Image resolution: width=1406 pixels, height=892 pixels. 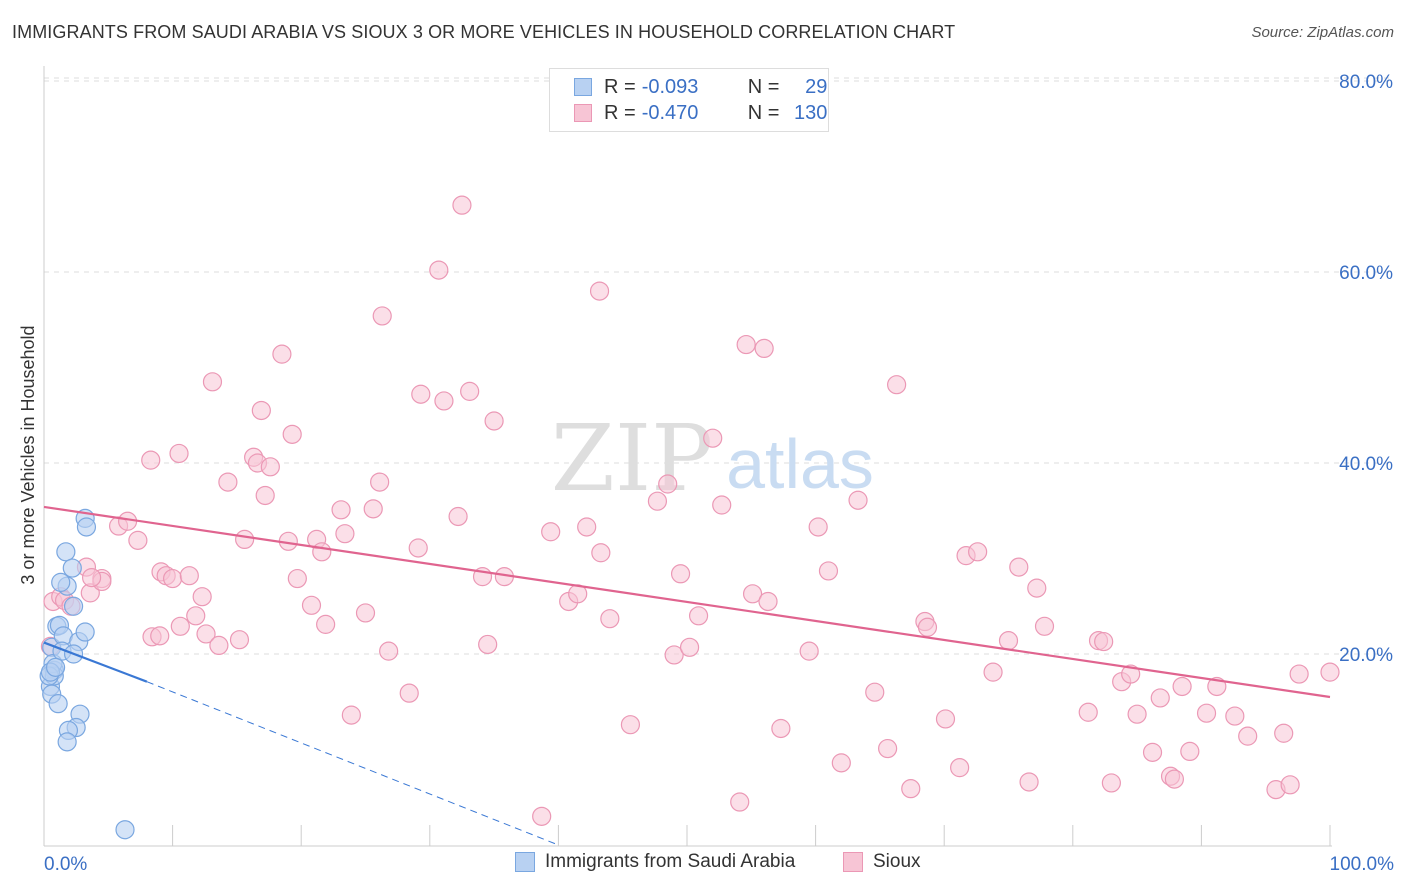 What do you see at coordinates (670, 86) in the screenshot?
I see `legend-r-value: -0.093` at bounding box center [670, 86].